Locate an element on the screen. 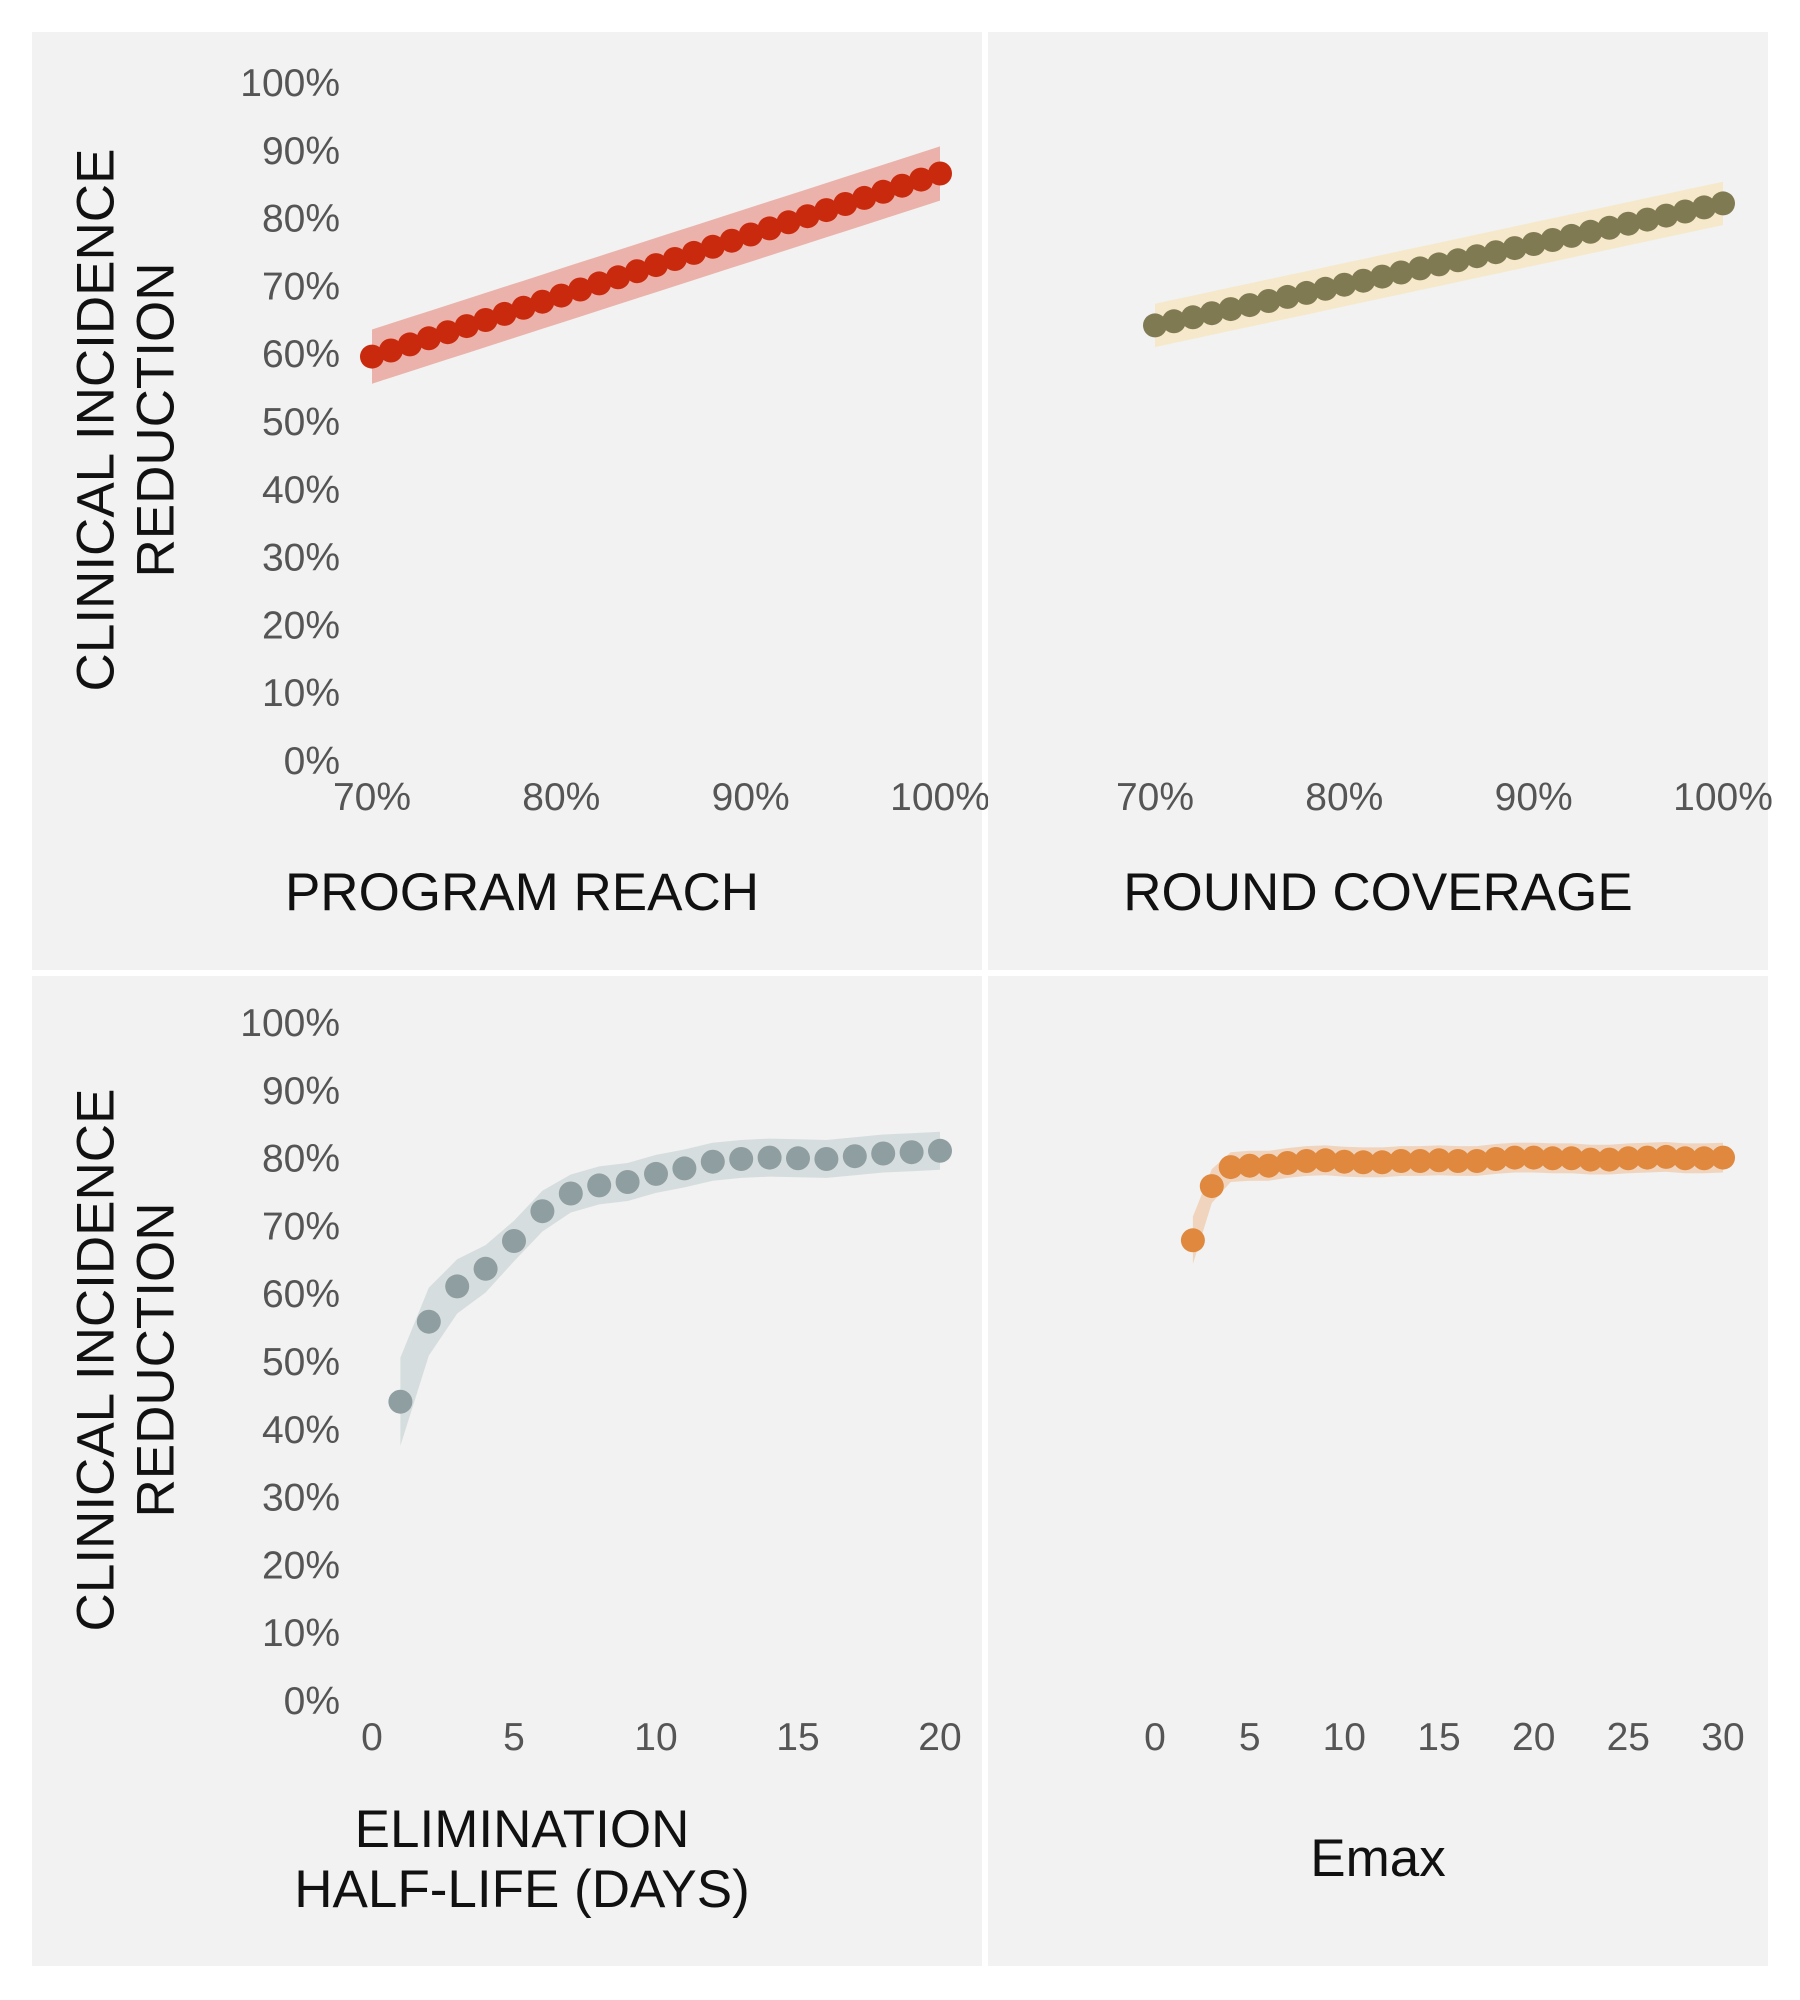 The height and width of the screenshot is (2000, 1800). x-tick-label: 20 is located at coordinates (1533, 1737).